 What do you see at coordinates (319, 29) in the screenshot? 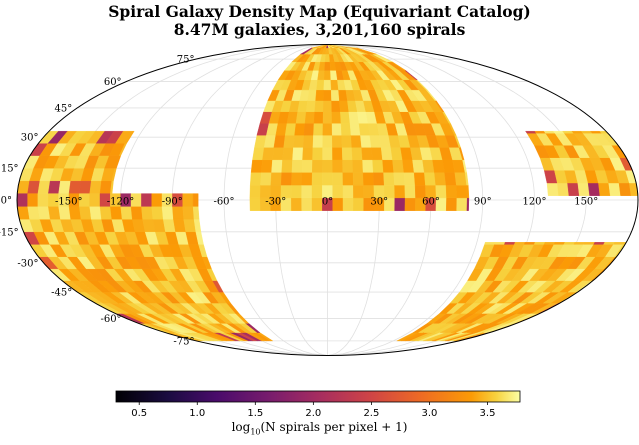
I see `chart-subtitle: 8.47M galaxies, 3,201,160 spirals` at bounding box center [319, 29].